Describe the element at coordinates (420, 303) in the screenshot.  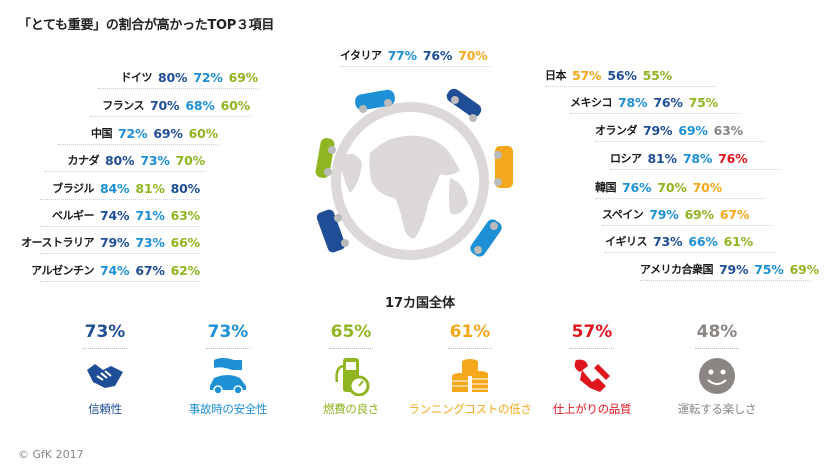
I see `overall-title: 17カ国全体` at that location.